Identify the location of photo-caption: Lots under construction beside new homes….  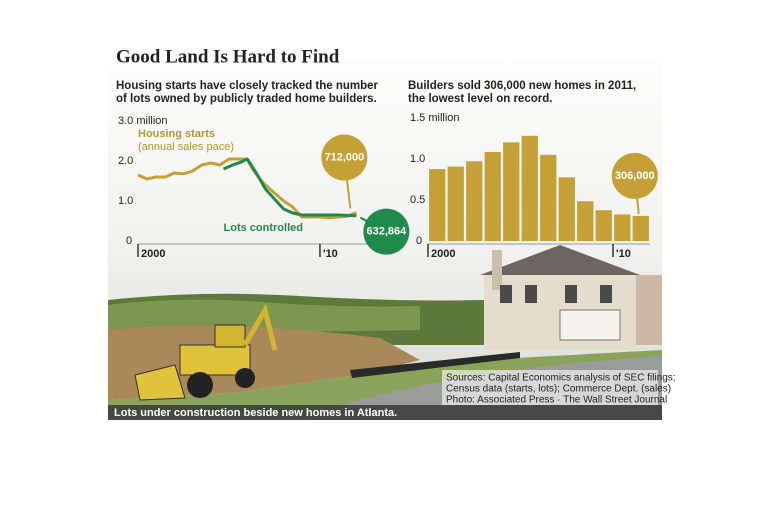
(255, 413).